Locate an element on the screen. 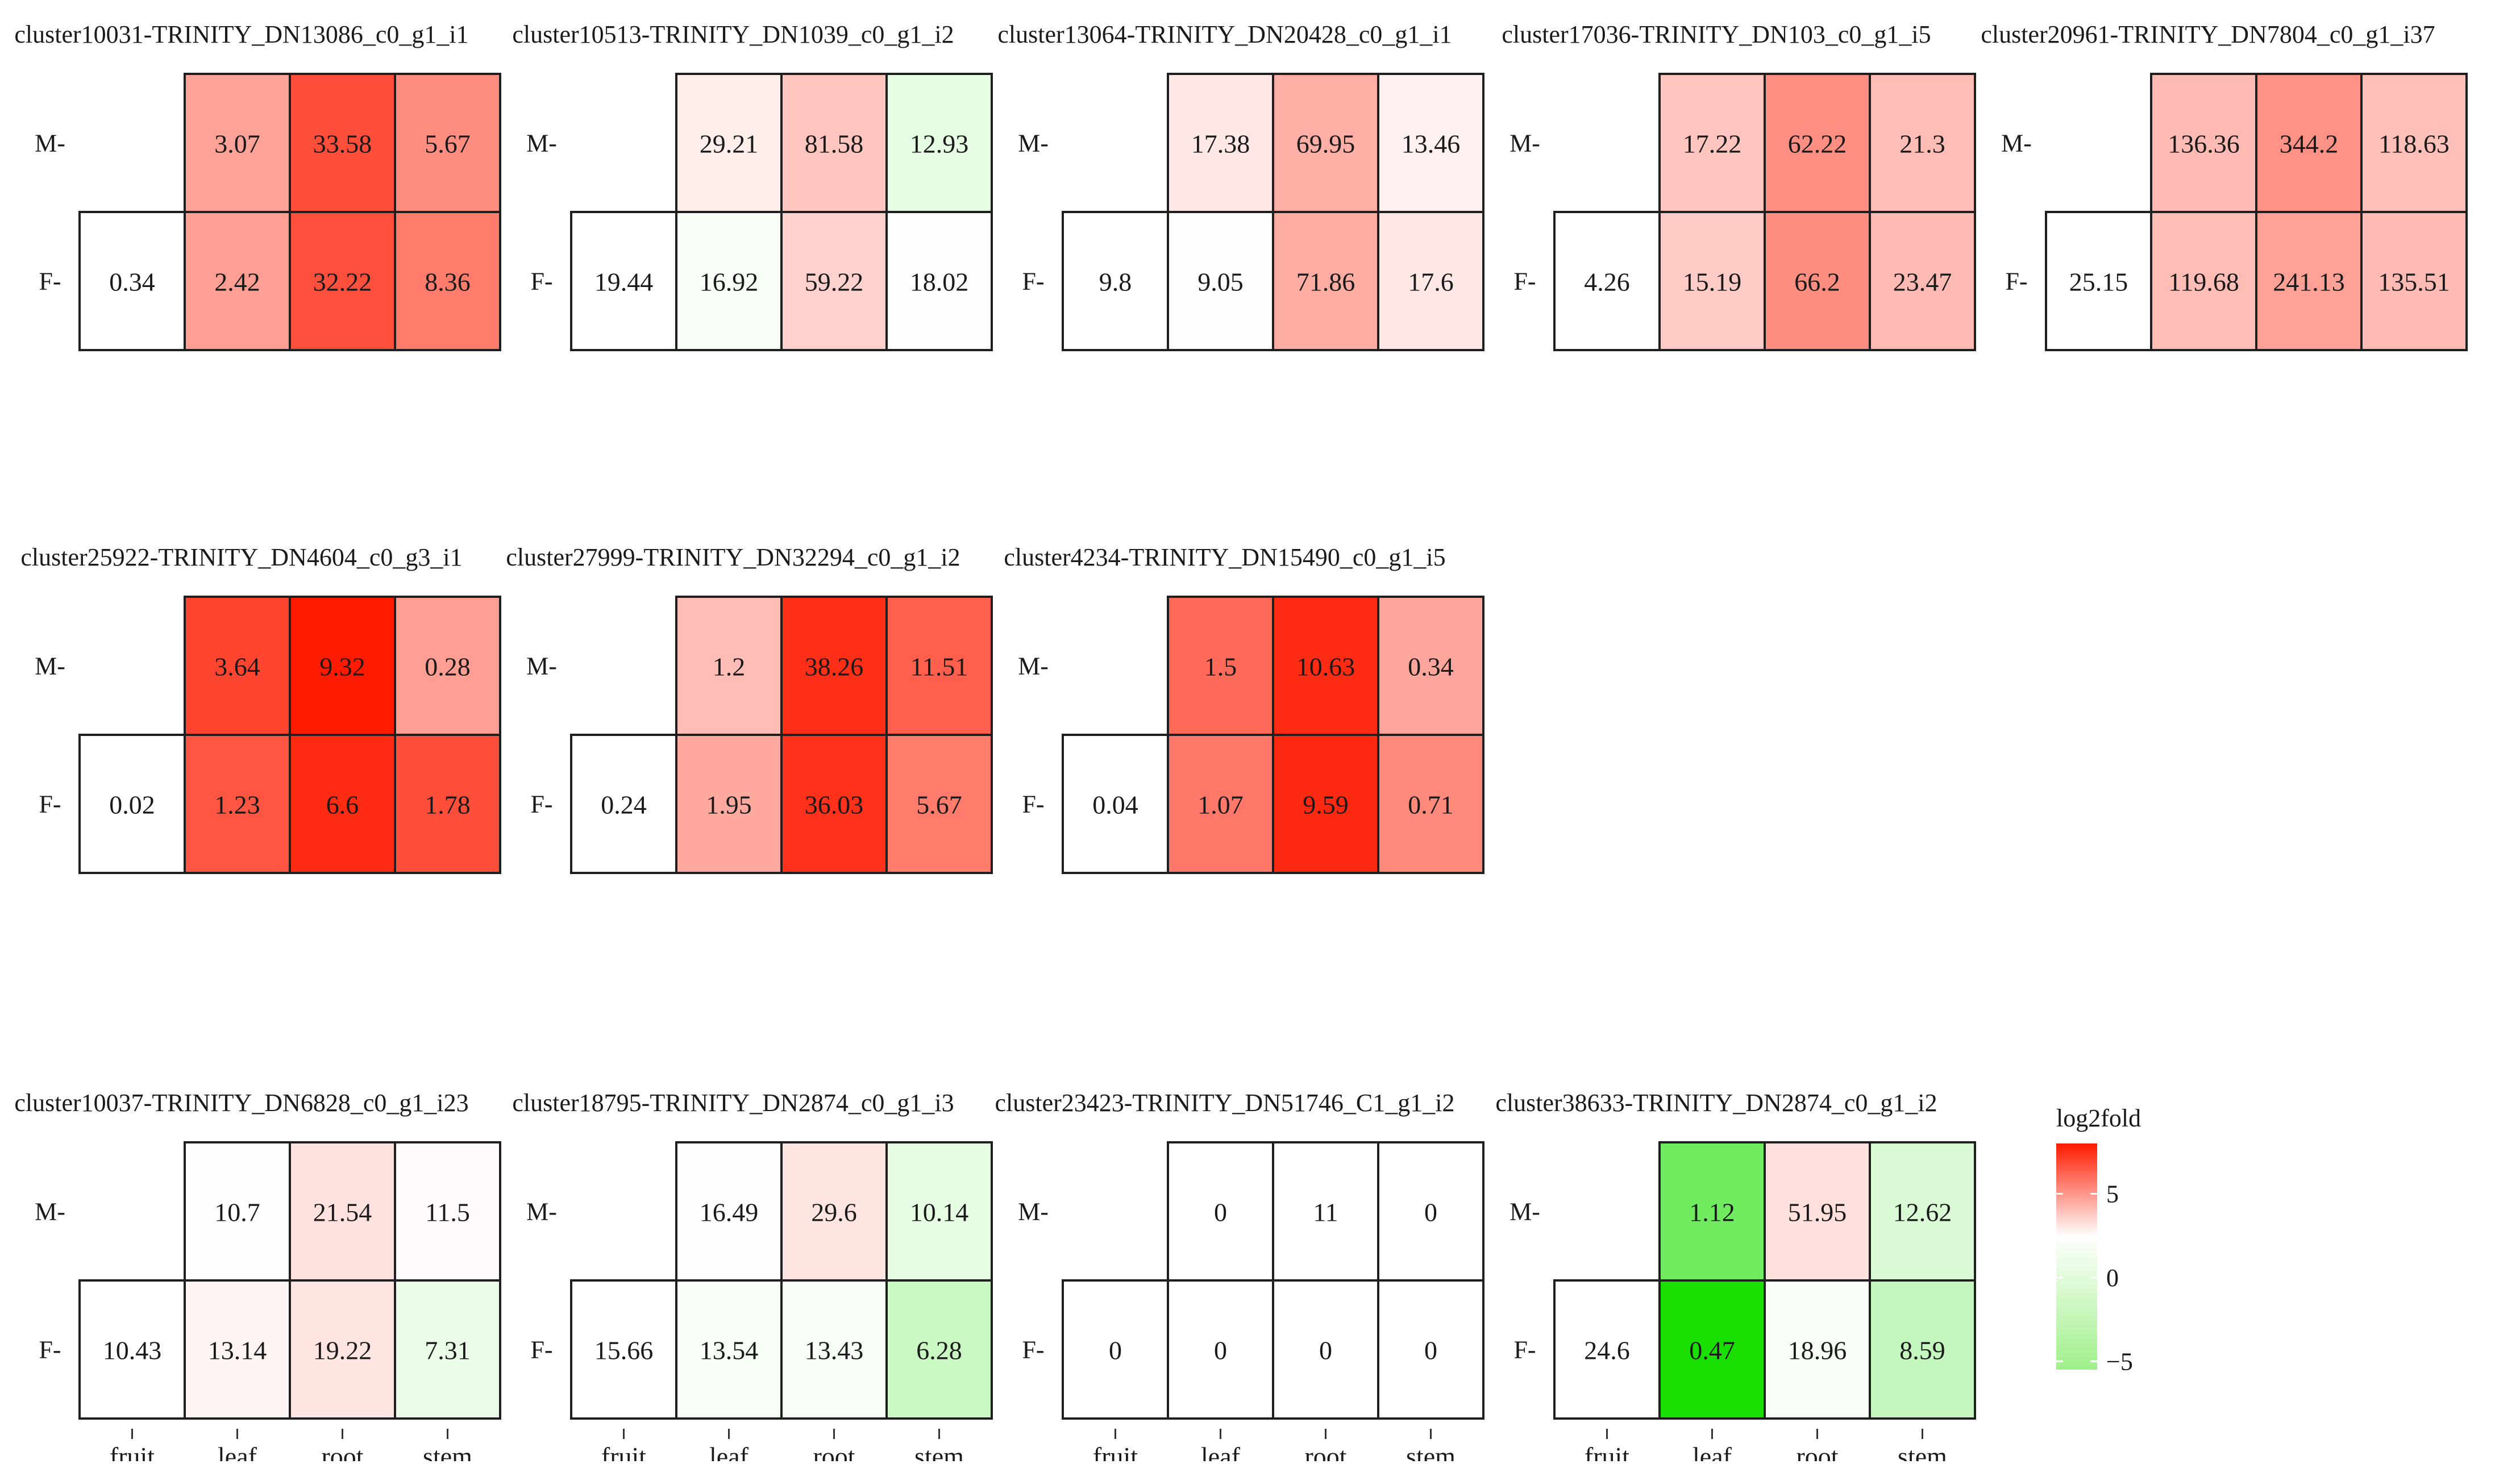  panel-title: cluster17036-TRINITY_DN103_c0_g1_i5 is located at coordinates (1716, 34).